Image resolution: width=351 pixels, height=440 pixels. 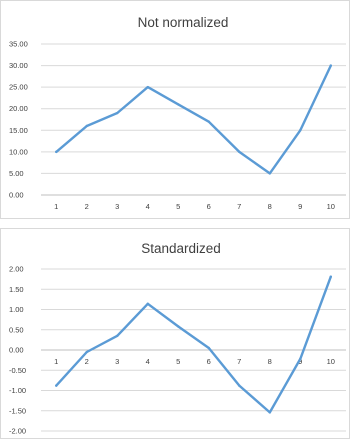 I want to click on y-tick-label: 35.00, so click(x=18, y=44).